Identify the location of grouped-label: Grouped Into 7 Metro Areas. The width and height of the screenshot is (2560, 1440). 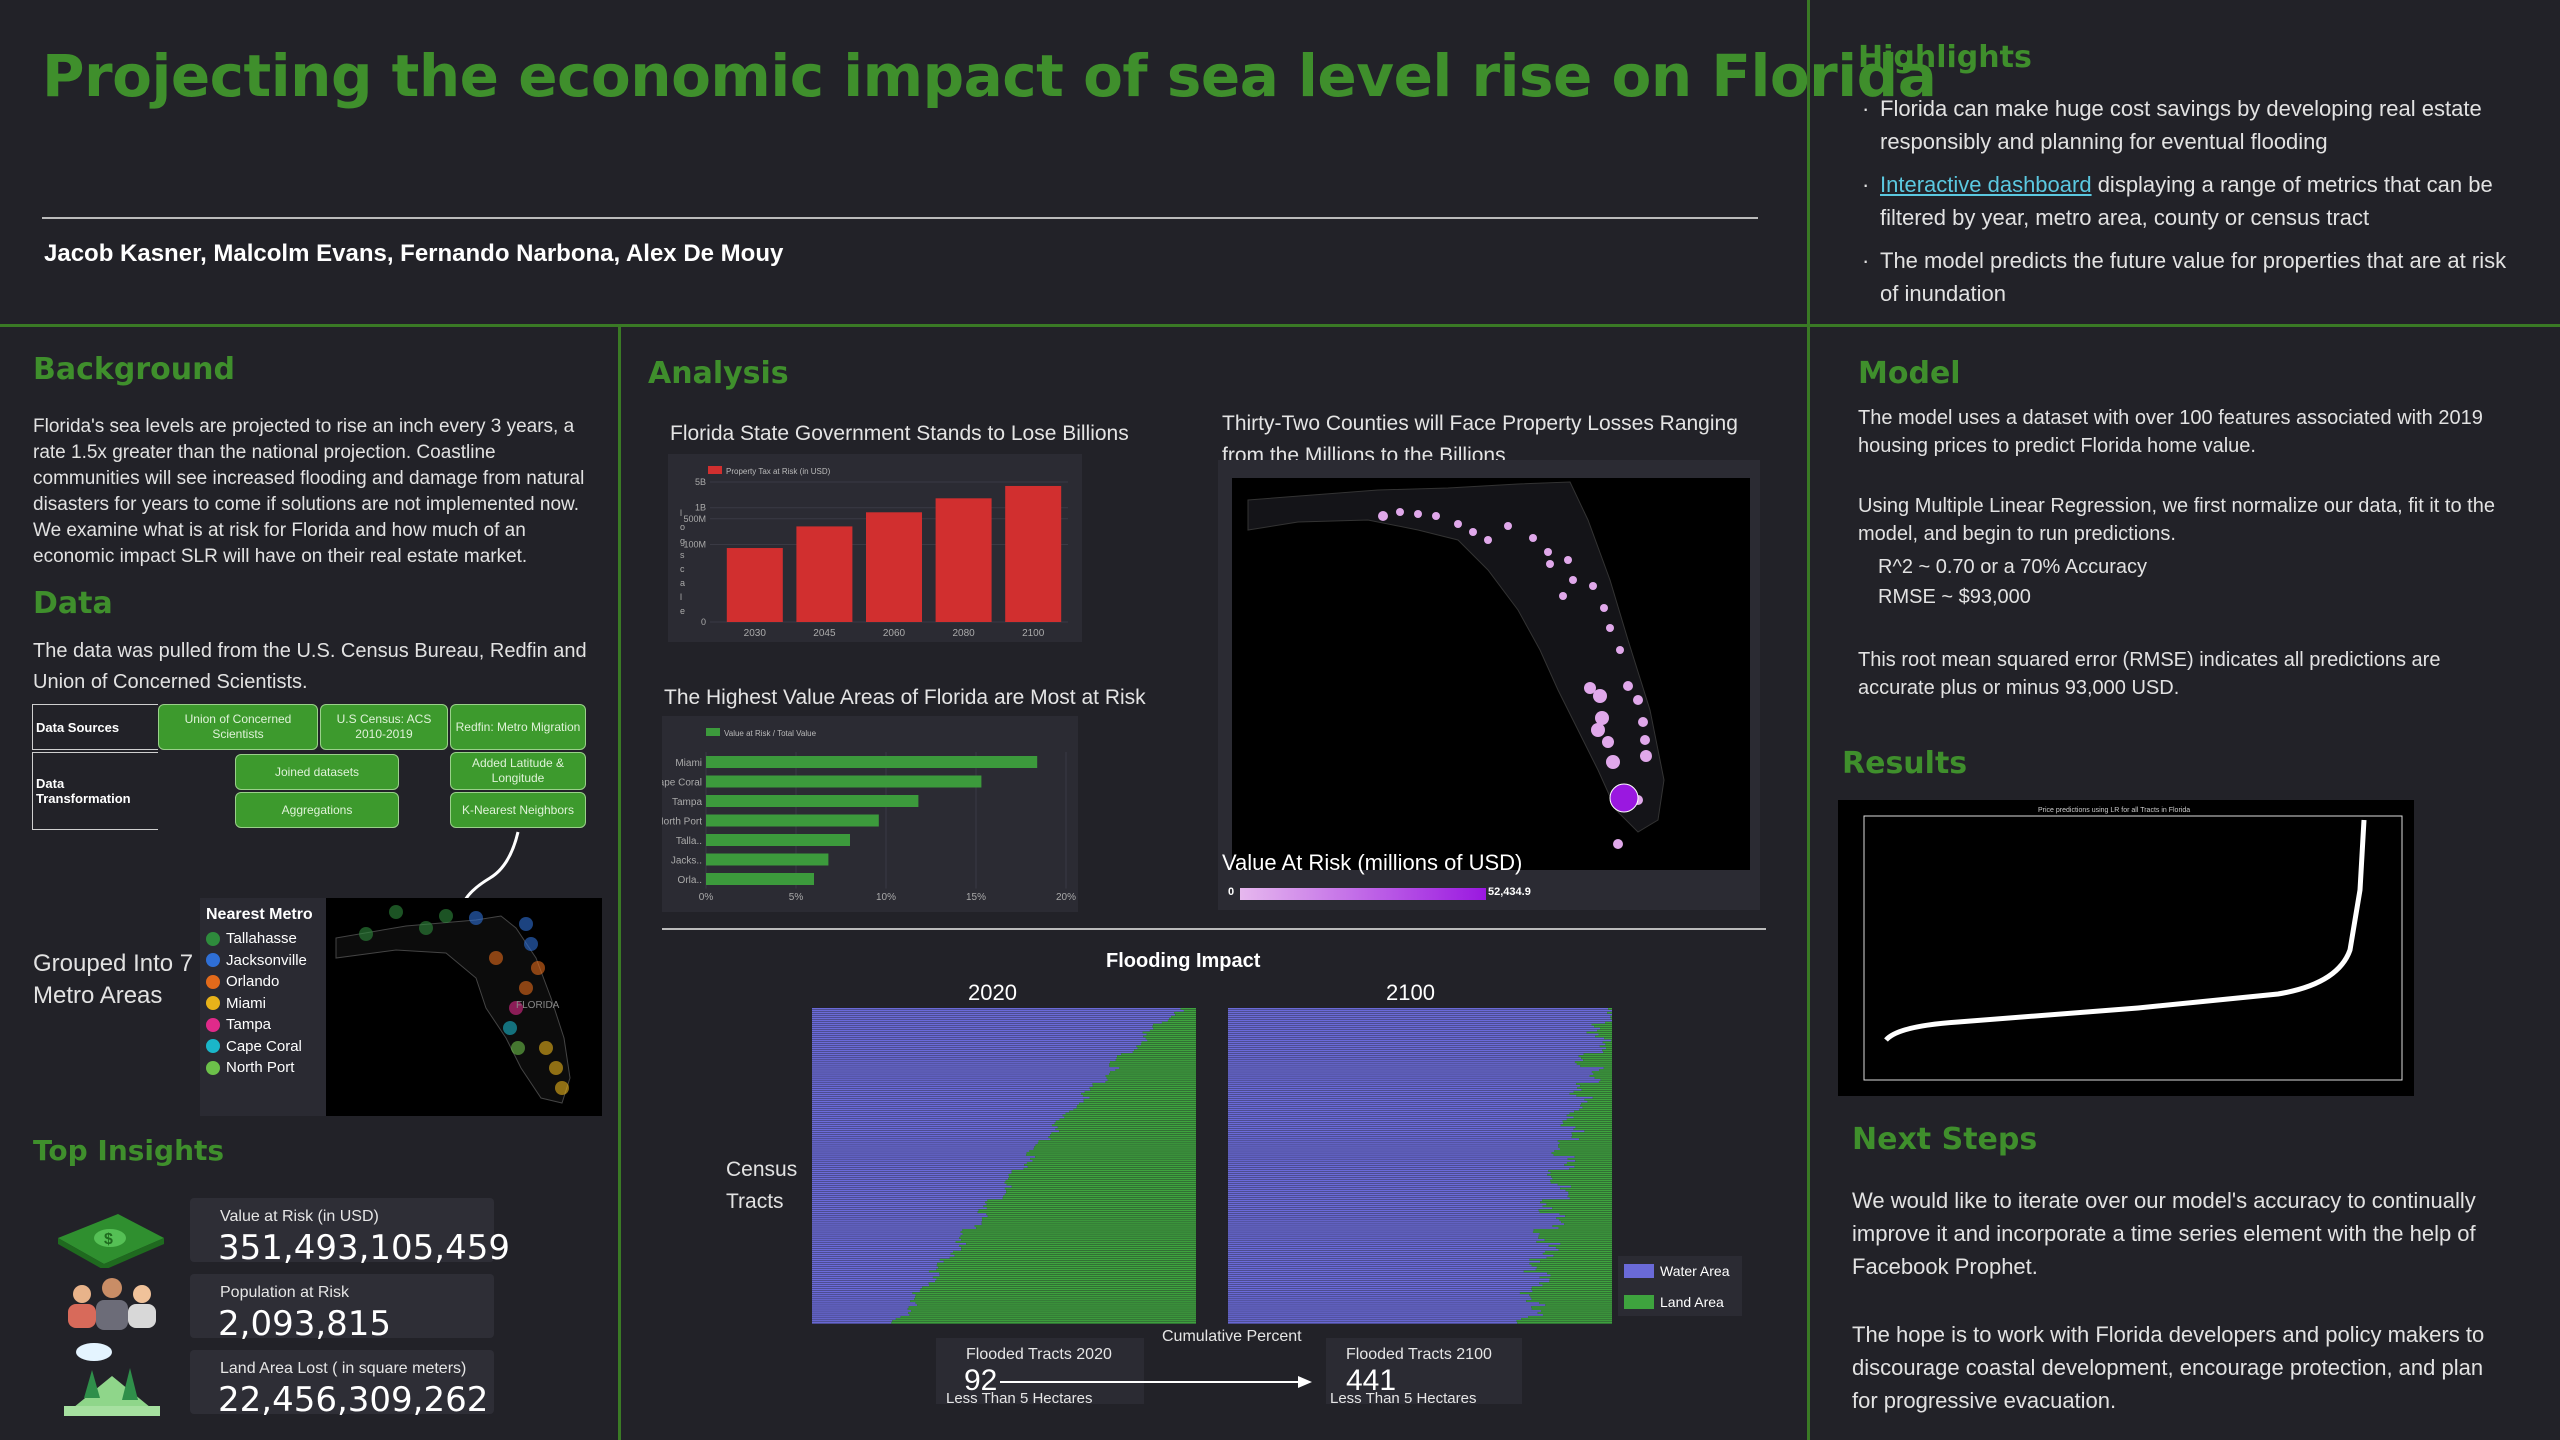
(113, 979).